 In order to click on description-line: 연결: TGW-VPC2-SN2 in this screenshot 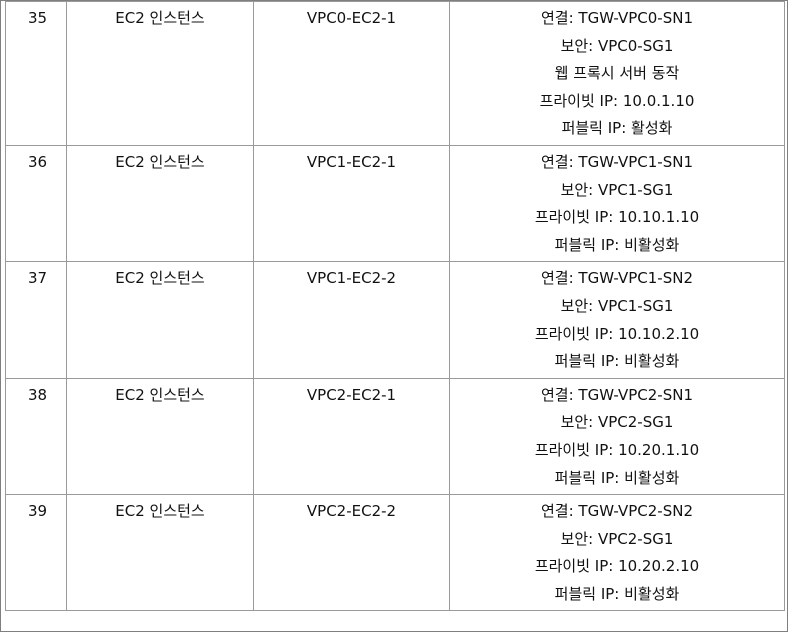, I will do `click(617, 511)`.